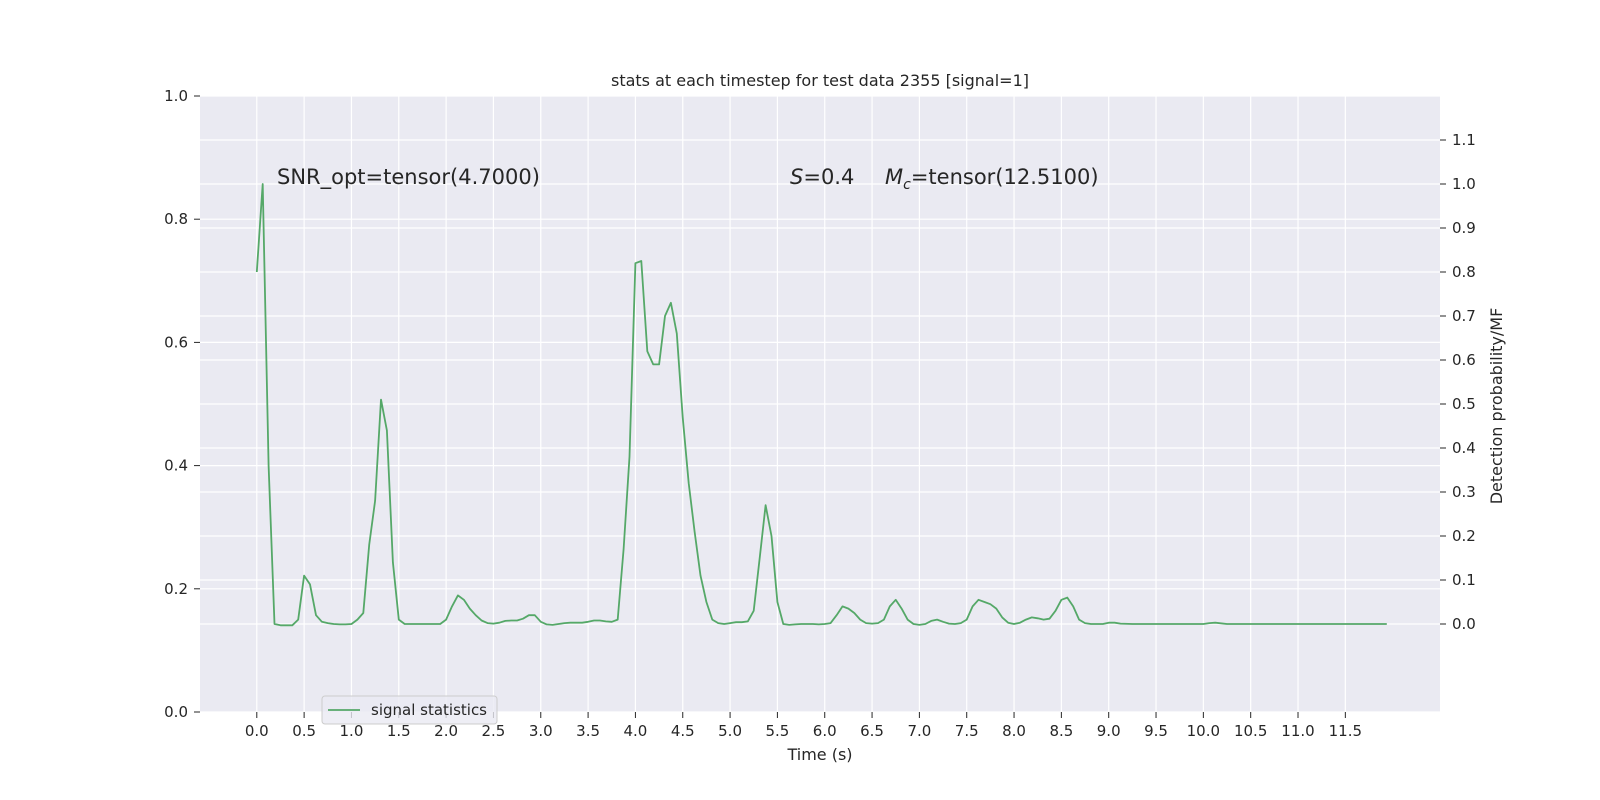  I want to click on legend-box, so click(409, 710).